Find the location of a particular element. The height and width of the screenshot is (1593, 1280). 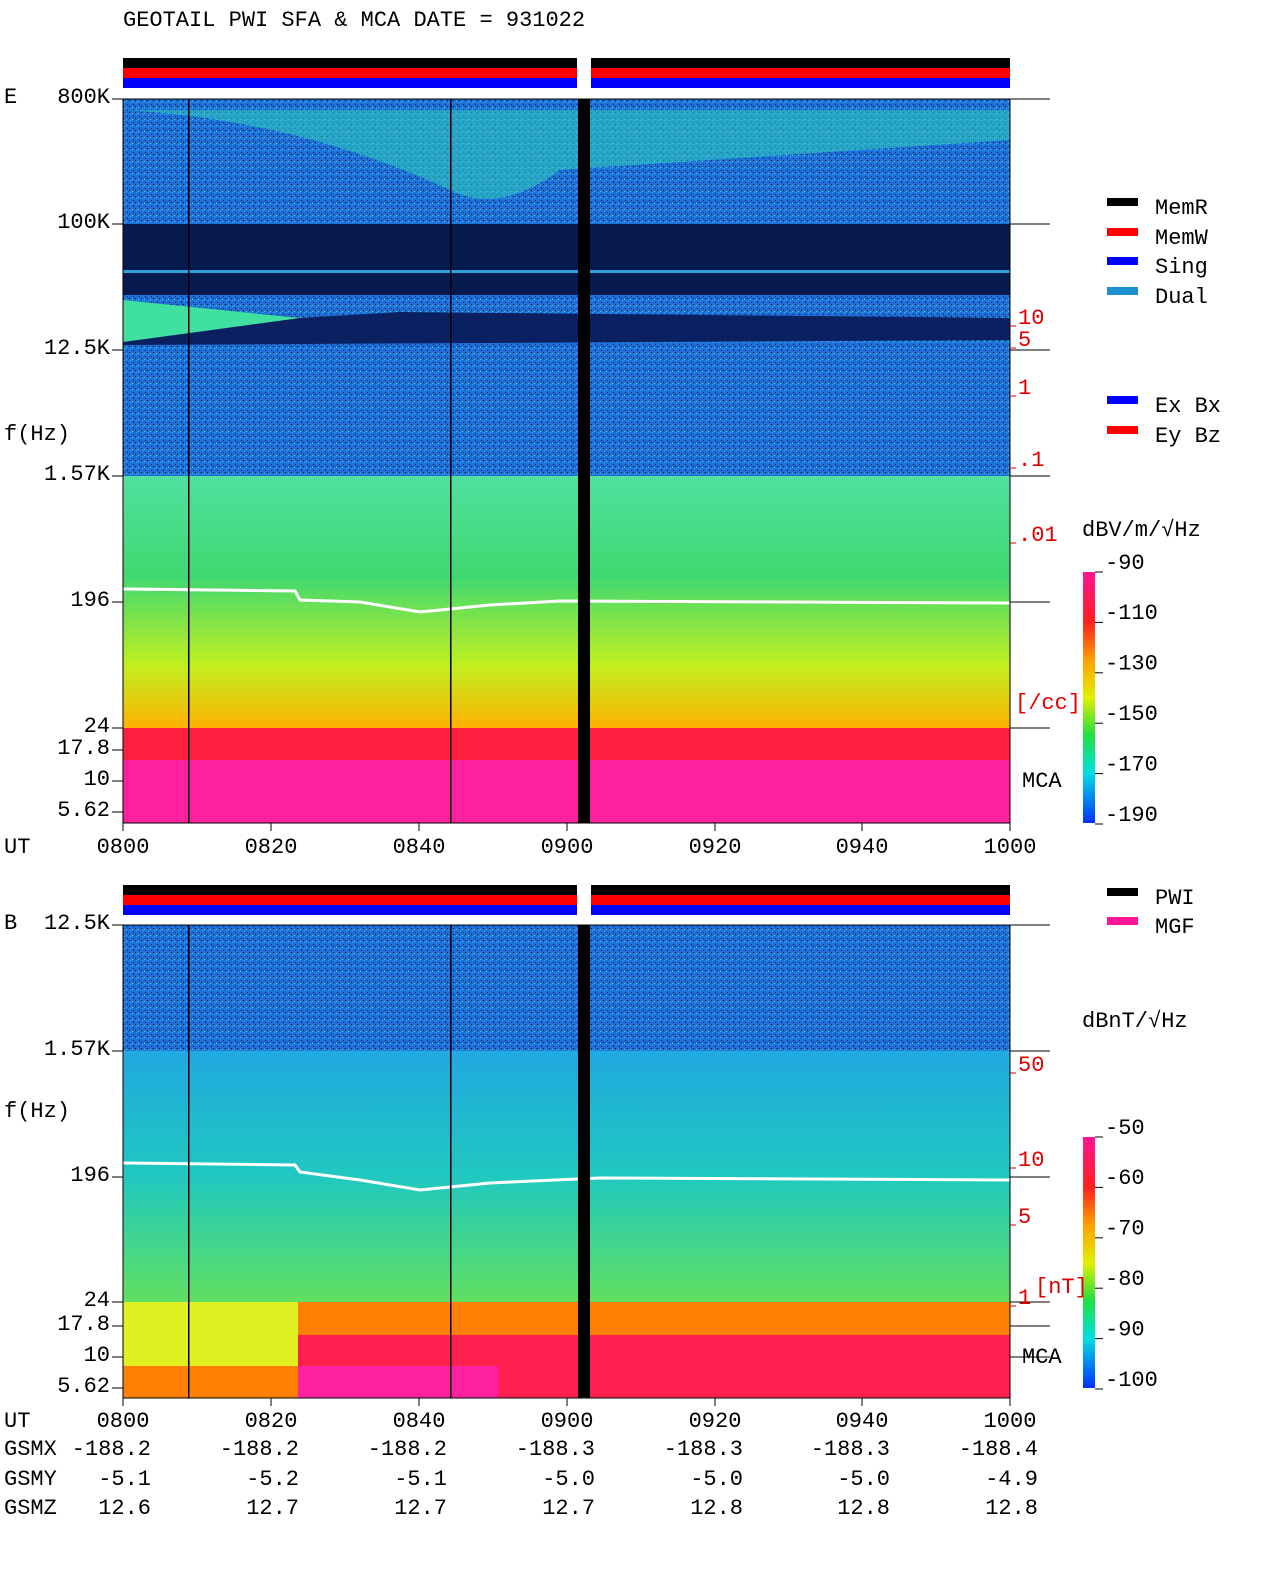

orbit-value: -4.9 is located at coordinates (1011, 1479).